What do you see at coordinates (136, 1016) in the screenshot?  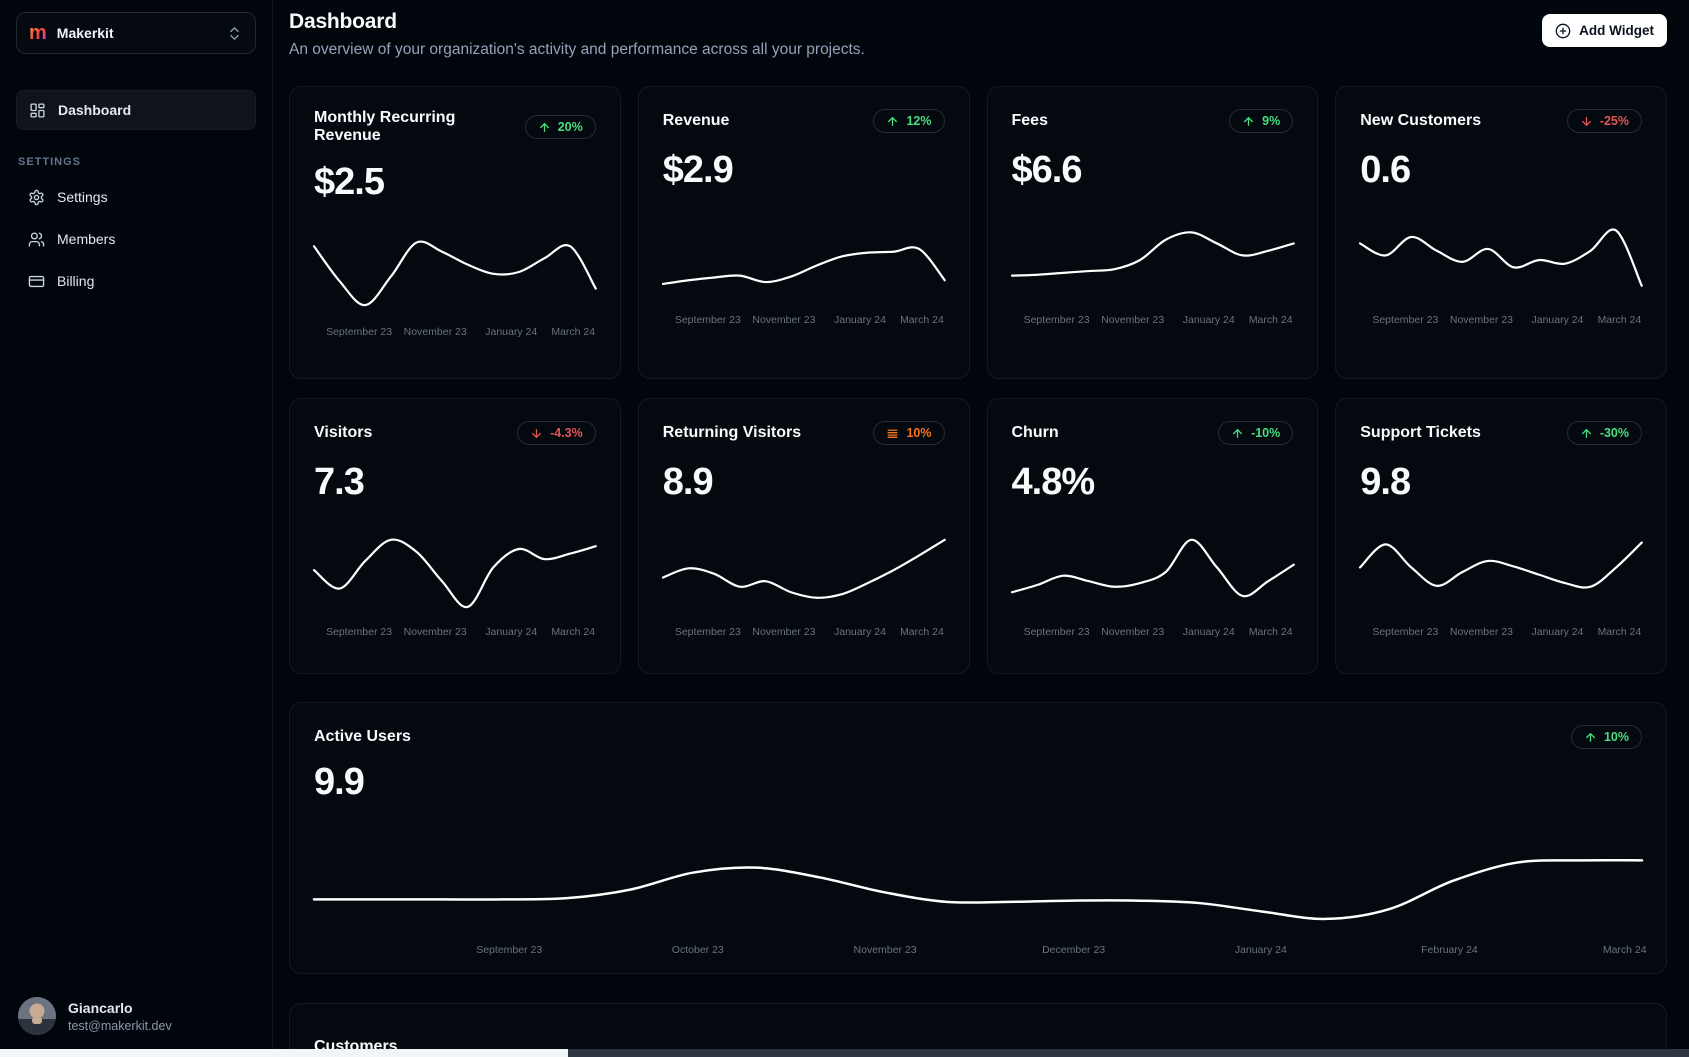 I see `user-profile: Giancarlo test@makerkit.dev` at bounding box center [136, 1016].